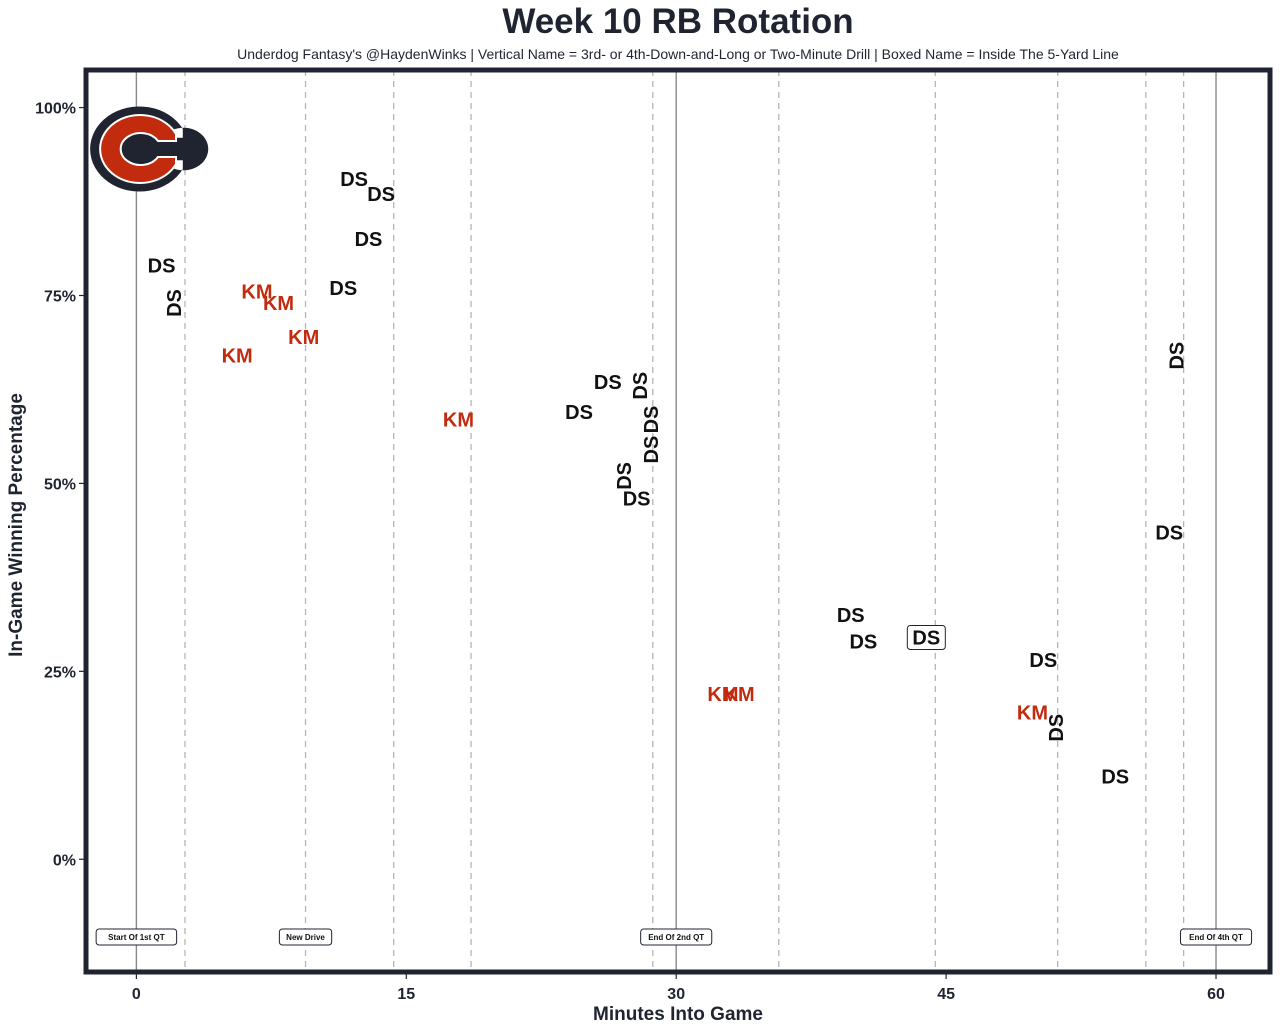  I want to click on team-logo, so click(149, 149).